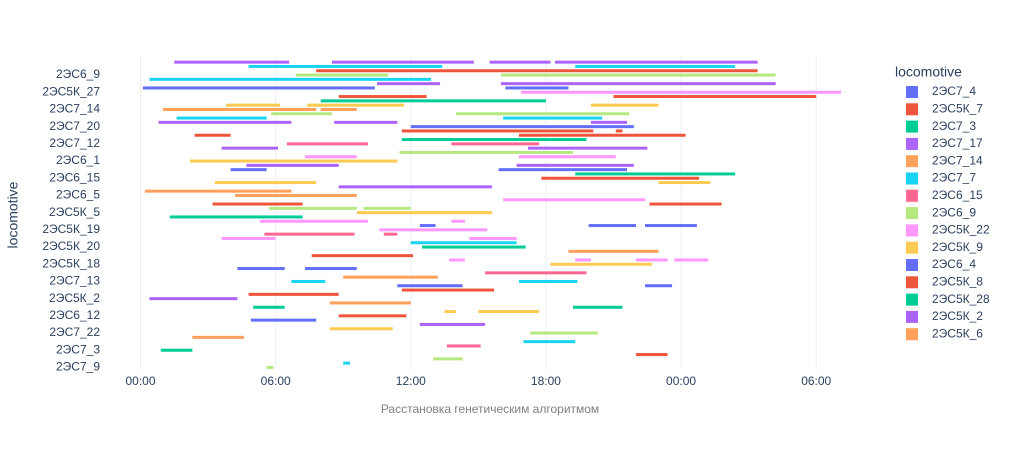 The width and height of the screenshot is (1014, 450). Describe the element at coordinates (954, 126) in the screenshot. I see `legend-label: 2ЭС7_3` at that location.